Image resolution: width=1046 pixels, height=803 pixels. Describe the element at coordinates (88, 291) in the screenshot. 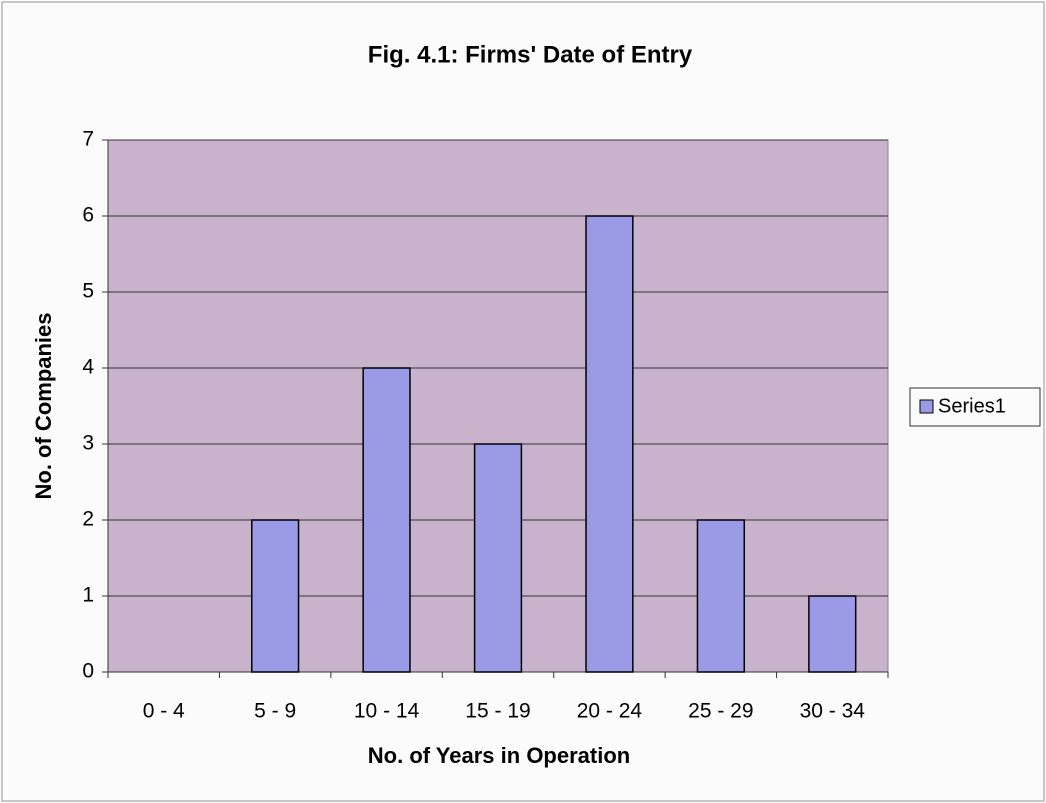

I see `y-tick-label: 5` at that location.